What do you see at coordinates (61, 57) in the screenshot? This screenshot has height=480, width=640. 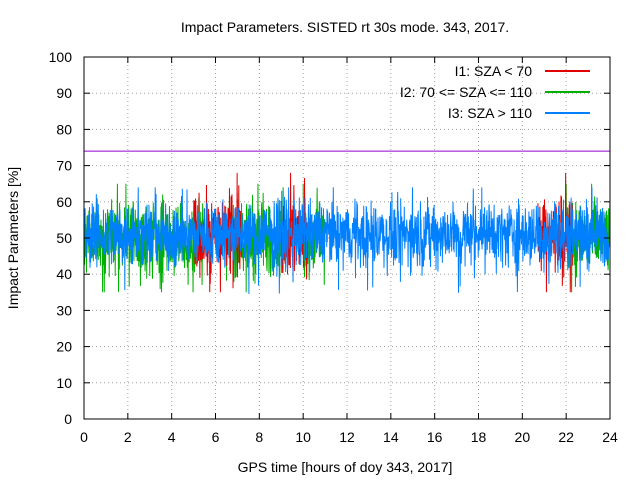 I see `y-tick-label-10: 100` at bounding box center [61, 57].